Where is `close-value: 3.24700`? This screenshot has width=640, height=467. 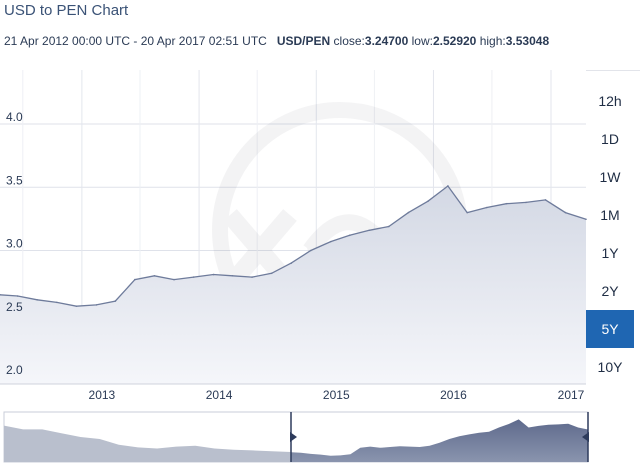 close-value: 3.24700 is located at coordinates (386, 41).